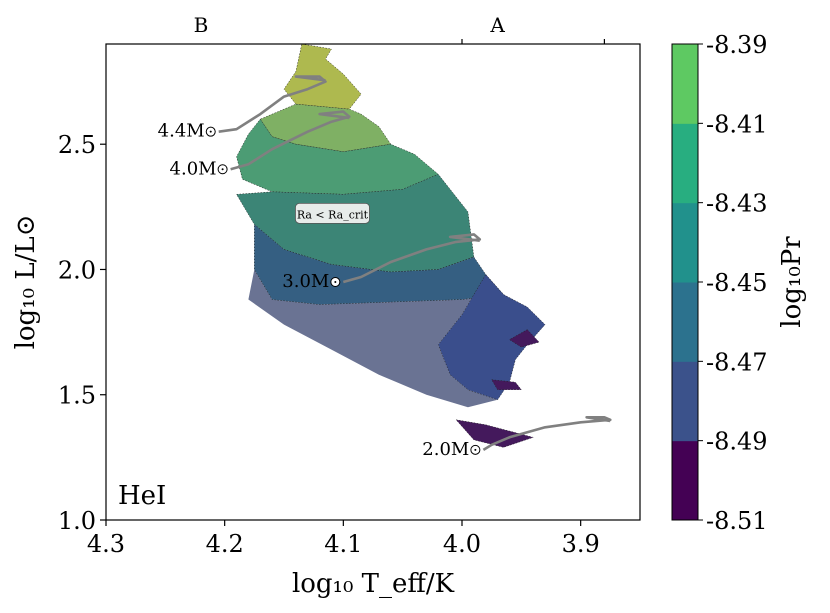 The width and height of the screenshot is (830, 613). What do you see at coordinates (181, 131) in the screenshot?
I see `track-label-4.4: 4.4M` at bounding box center [181, 131].